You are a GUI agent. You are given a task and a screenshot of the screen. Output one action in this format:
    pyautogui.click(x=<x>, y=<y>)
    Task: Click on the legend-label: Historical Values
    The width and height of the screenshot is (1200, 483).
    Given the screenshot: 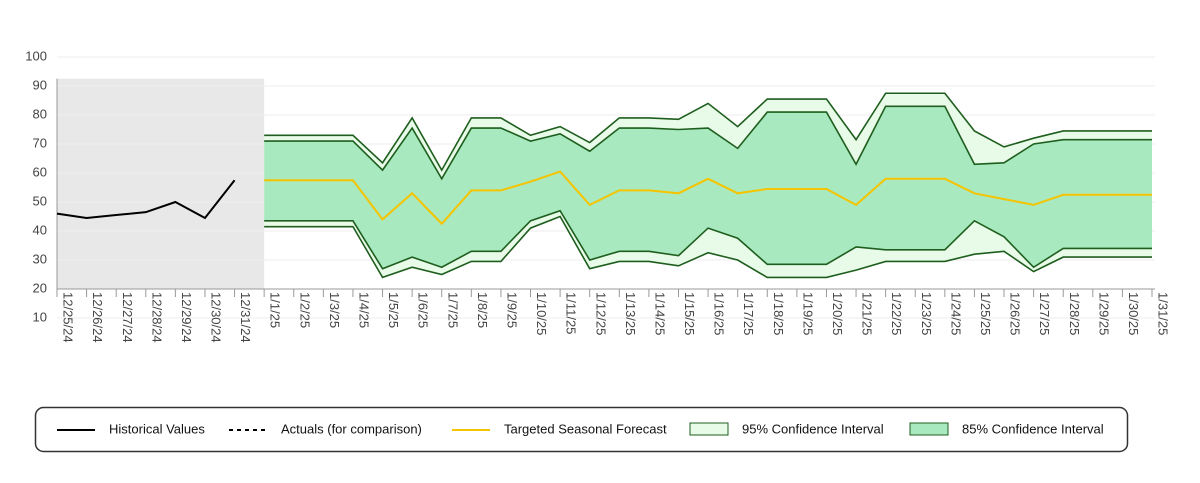 What is the action you would take?
    pyautogui.click(x=157, y=428)
    